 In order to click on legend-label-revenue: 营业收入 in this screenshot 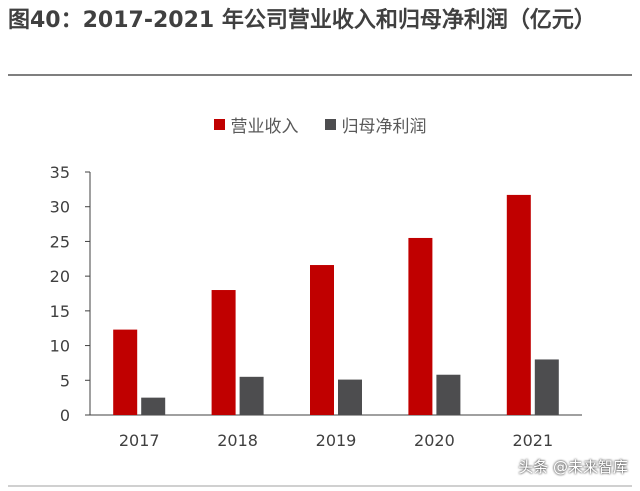, I will do `click(264, 127)`.